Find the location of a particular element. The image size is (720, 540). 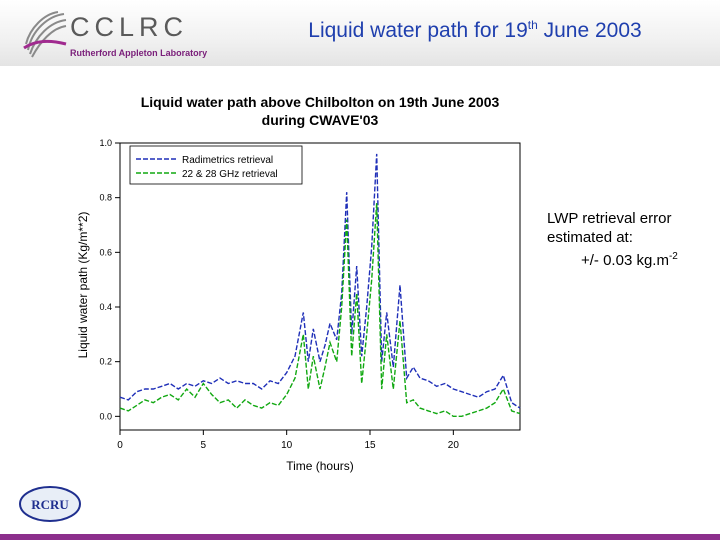

y-axis-label: Liquid water path (Kg/m**2) is located at coordinates (83, 285).